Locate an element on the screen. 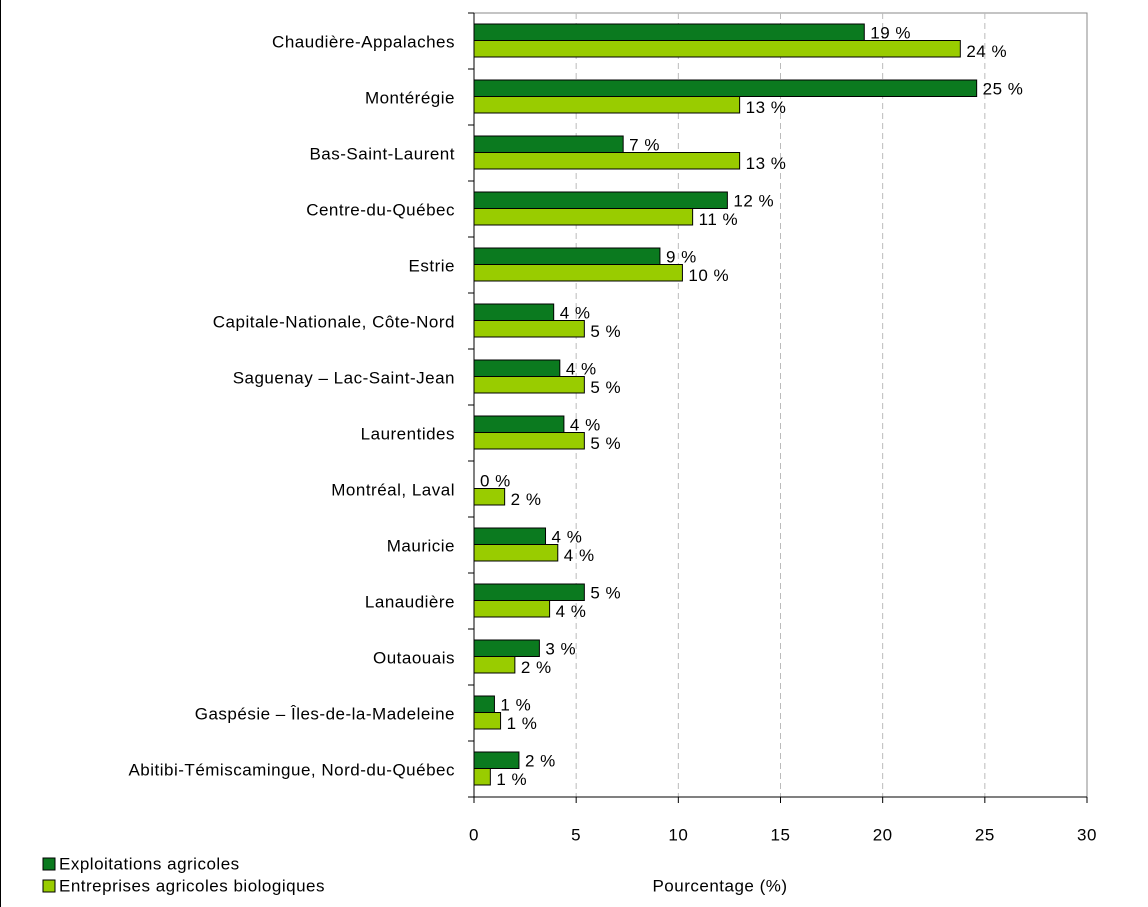 The width and height of the screenshot is (1148, 907). x-tick-label: 30 is located at coordinates (1087, 834).